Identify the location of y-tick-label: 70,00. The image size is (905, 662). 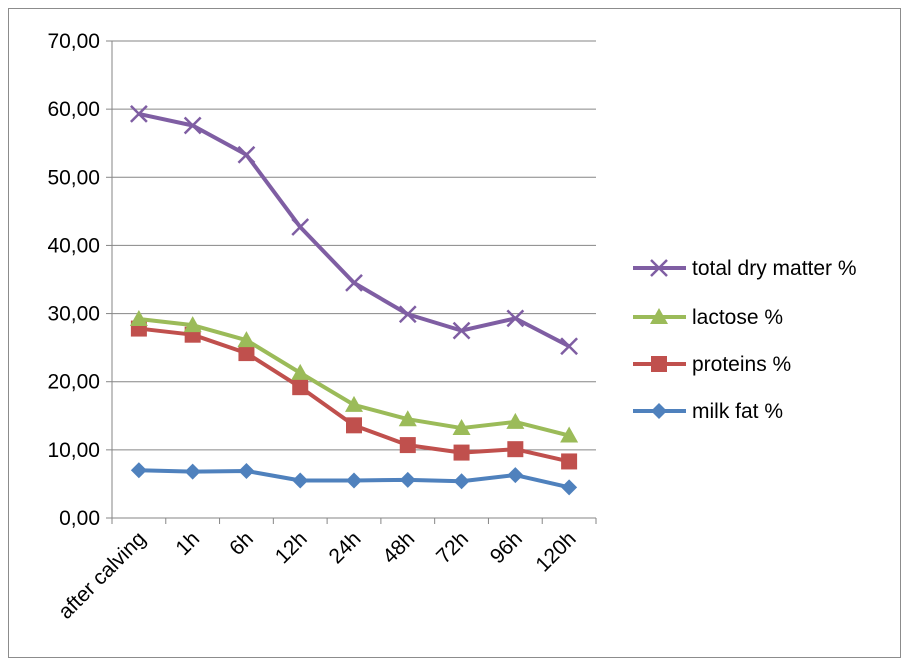
(73, 41).